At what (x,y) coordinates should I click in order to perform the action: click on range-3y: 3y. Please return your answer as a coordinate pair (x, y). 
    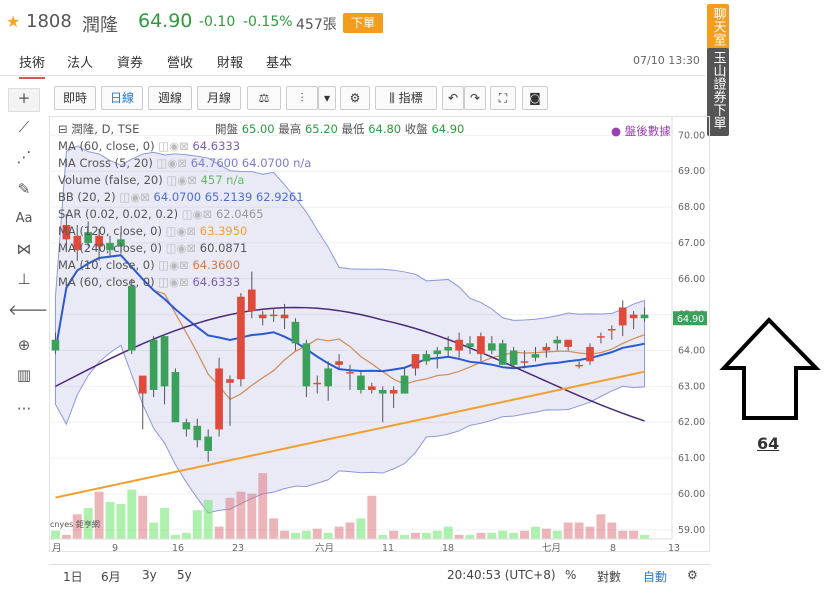
    Looking at the image, I should click on (149, 575).